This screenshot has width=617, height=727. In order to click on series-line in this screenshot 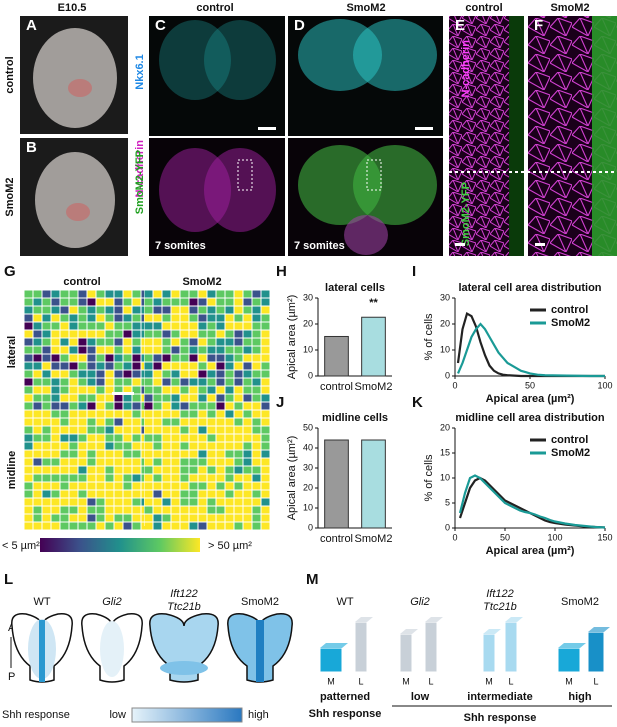, I will do `click(530, 350)`.